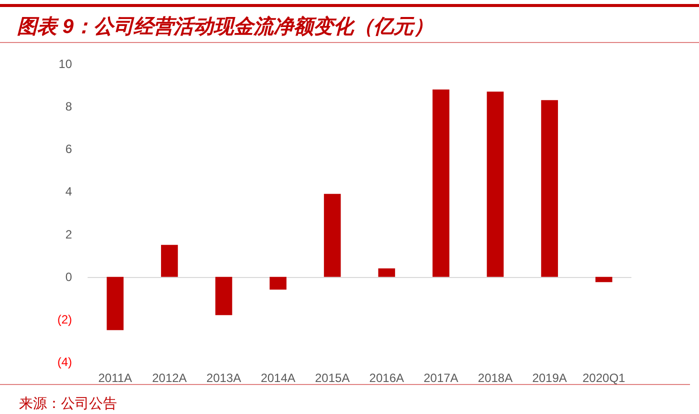 The width and height of the screenshot is (699, 414). What do you see at coordinates (68, 149) in the screenshot?
I see `y-tick-label: 6` at bounding box center [68, 149].